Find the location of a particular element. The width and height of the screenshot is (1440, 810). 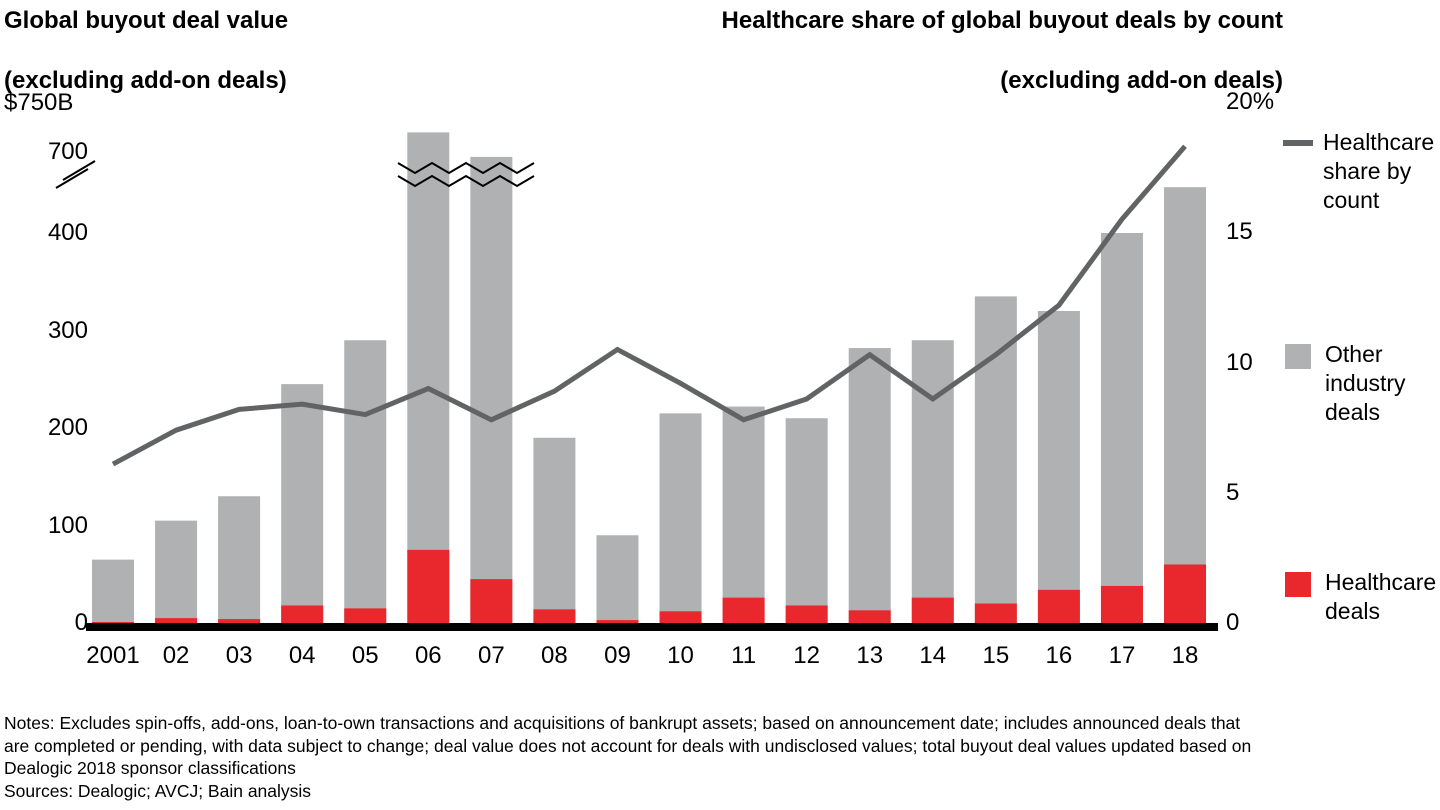

x-axis-label-10: 10 is located at coordinates (680, 655).